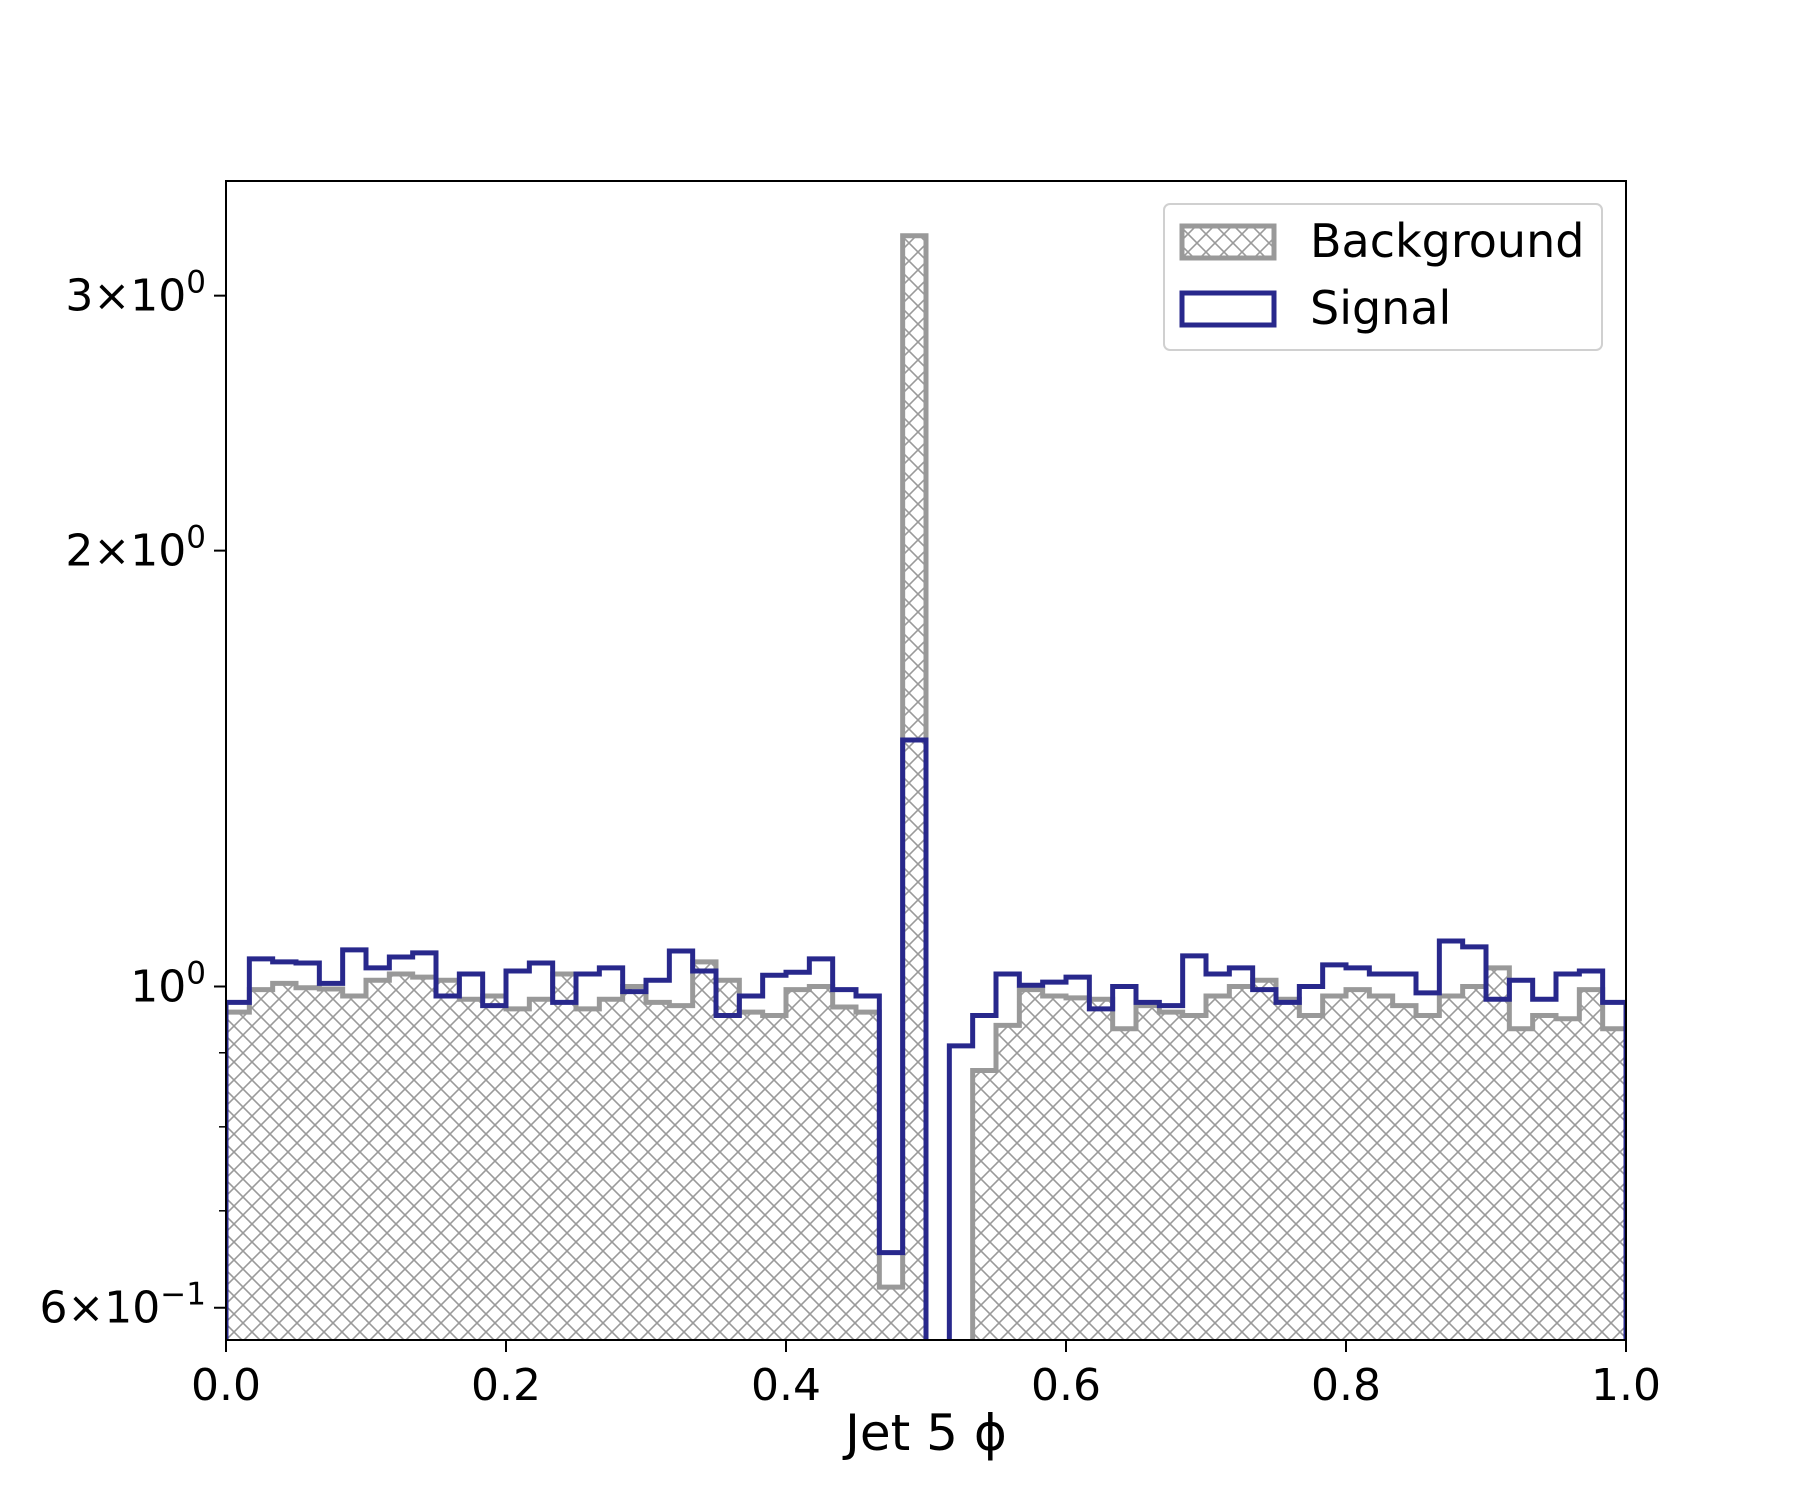  I want to click on x-tick-label: 0.0, so click(226, 1385).